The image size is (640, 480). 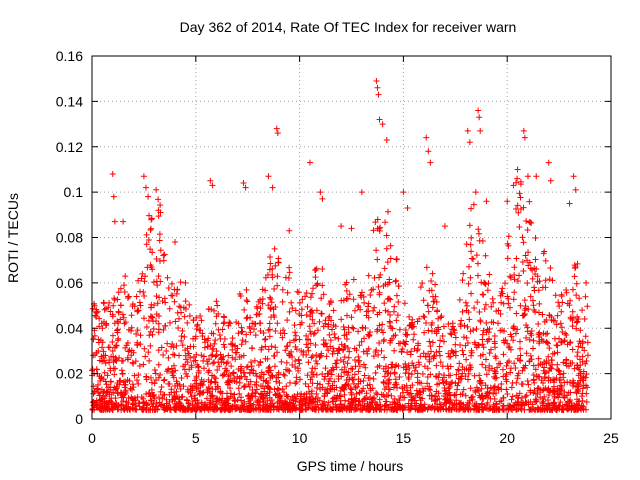 What do you see at coordinates (350, 466) in the screenshot?
I see `x-axis-label: GPS time / hours` at bounding box center [350, 466].